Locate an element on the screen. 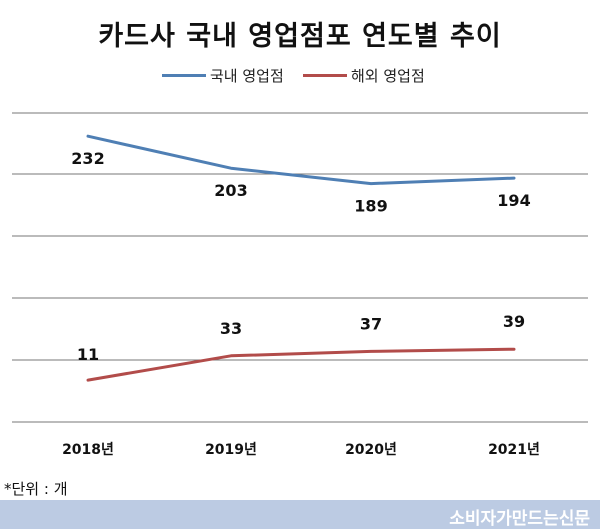 Image resolution: width=600 pixels, height=529 pixels. data-label: 39 is located at coordinates (514, 321).